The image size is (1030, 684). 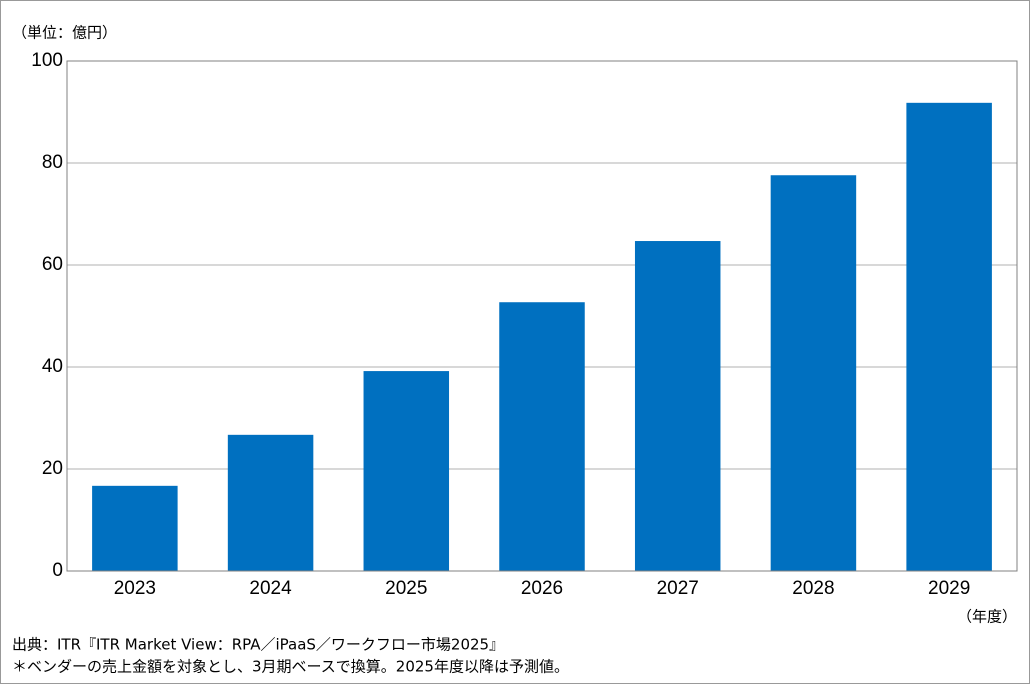 What do you see at coordinates (52, 366) in the screenshot?
I see `y-tick-label: 40` at bounding box center [52, 366].